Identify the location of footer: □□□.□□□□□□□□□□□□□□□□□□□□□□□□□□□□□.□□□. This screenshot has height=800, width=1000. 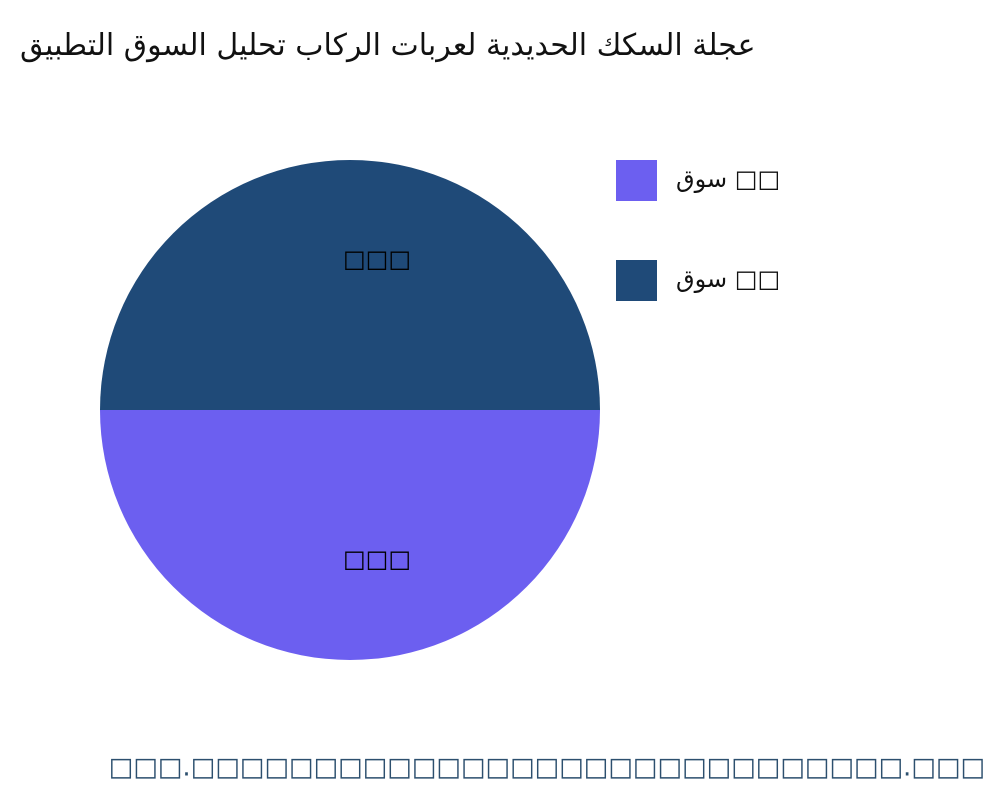
(547, 768).